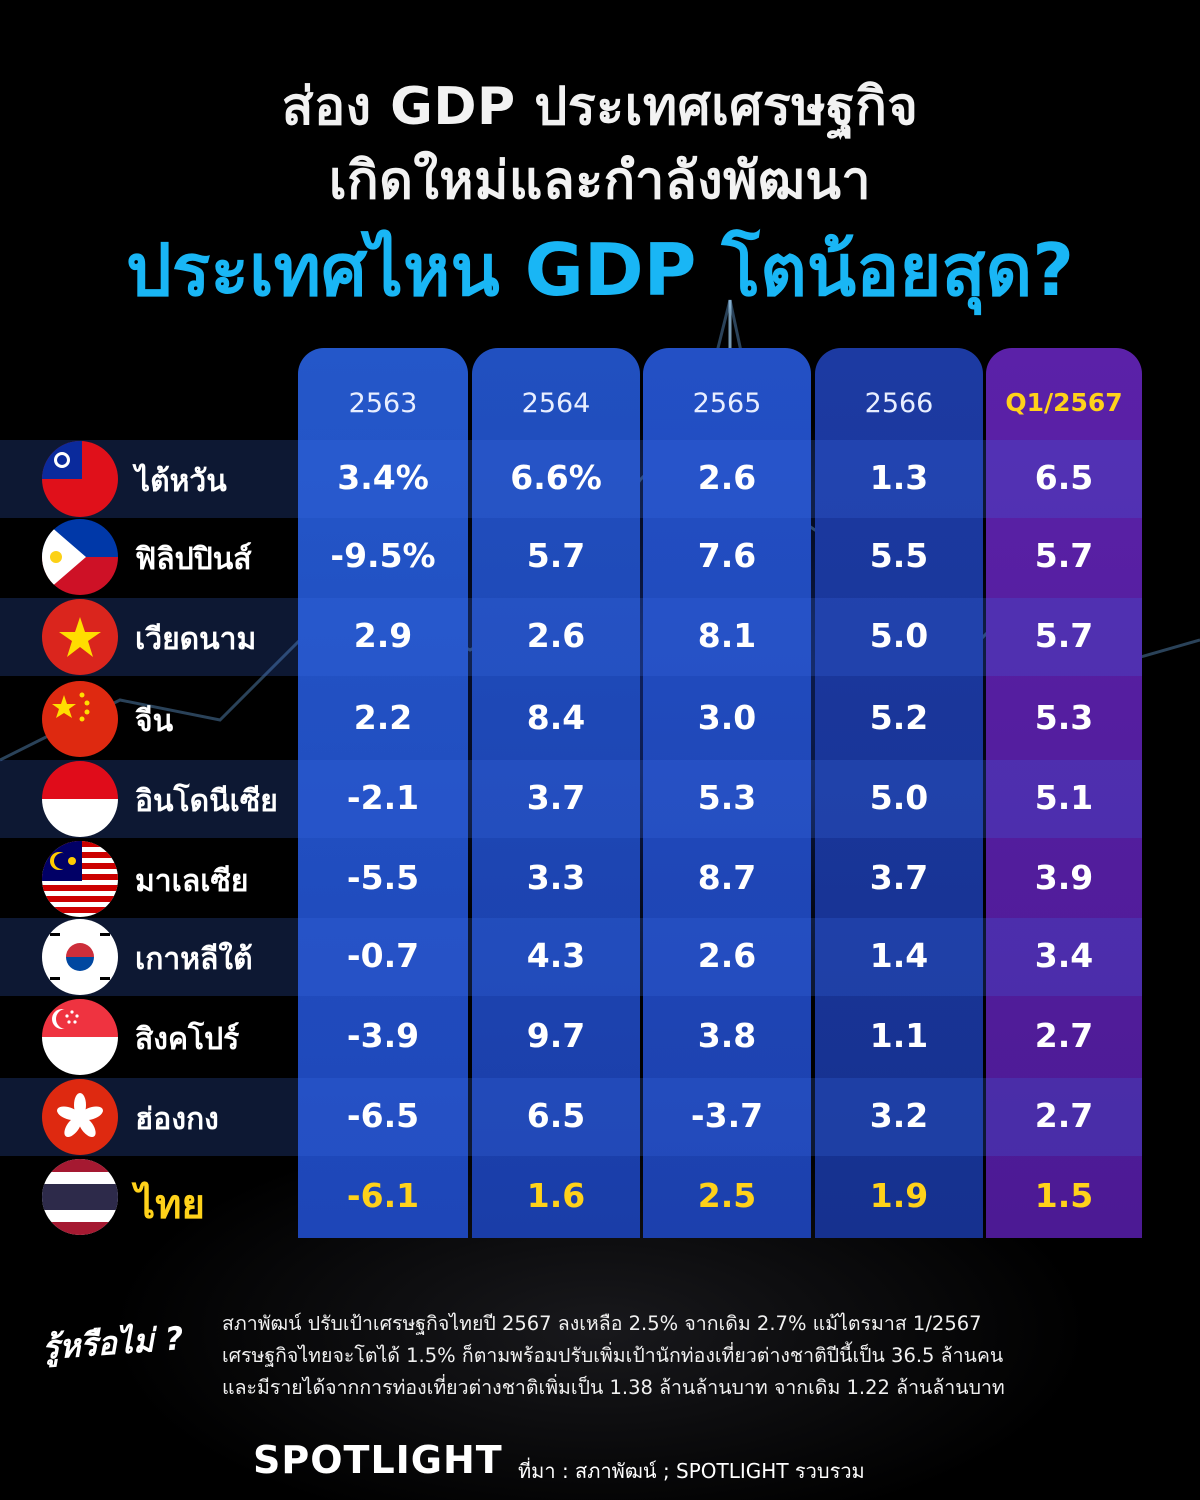 The height and width of the screenshot is (1500, 1200). I want to click on table-cell: -3.9, so click(383, 1035).